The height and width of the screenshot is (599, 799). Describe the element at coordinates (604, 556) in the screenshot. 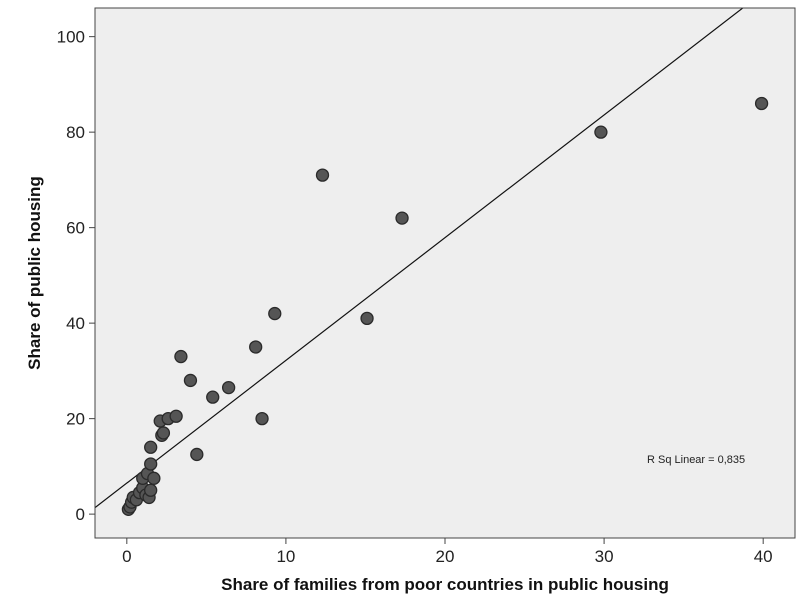

I see `x-tick-label-30: 30` at that location.